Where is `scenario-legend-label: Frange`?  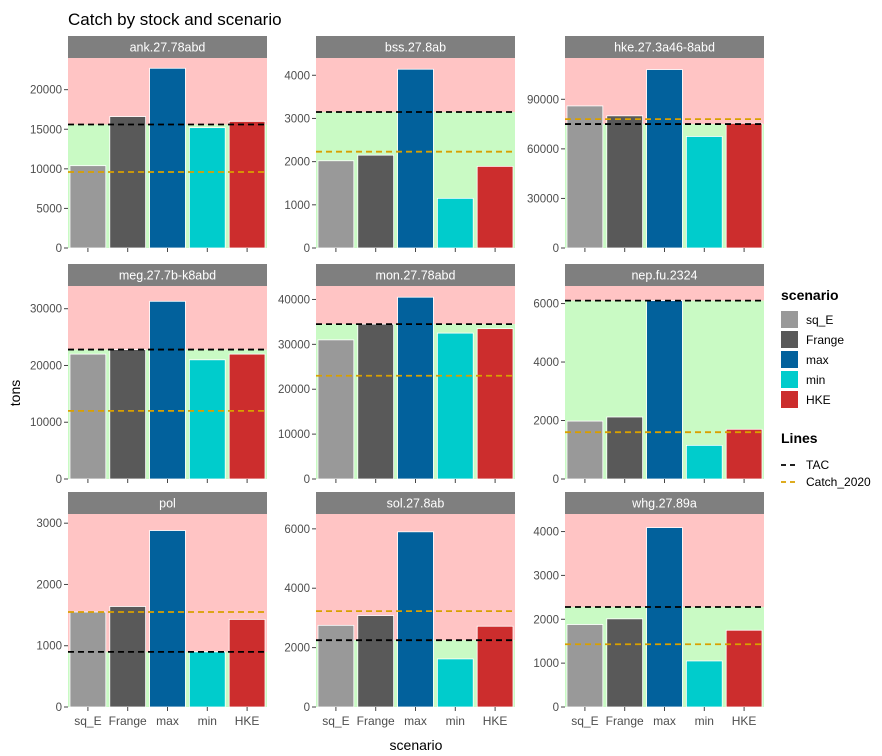
scenario-legend-label: Frange is located at coordinates (825, 340).